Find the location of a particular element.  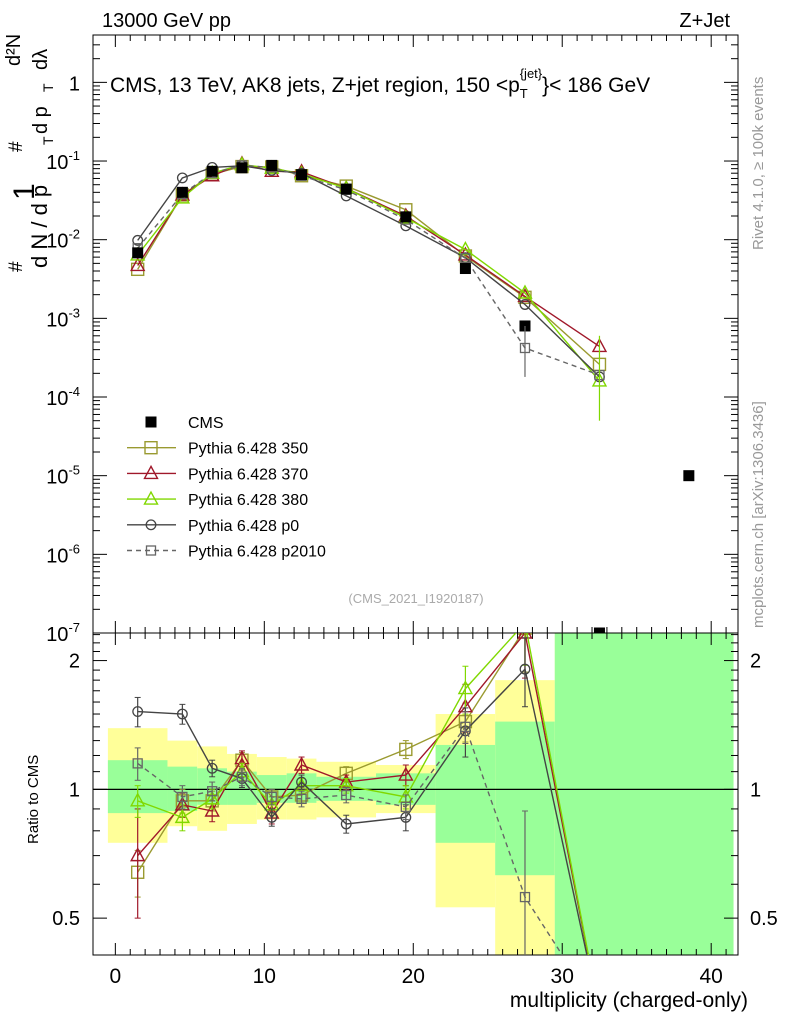

header-left: 13000 GeV pp is located at coordinates (166, 21).